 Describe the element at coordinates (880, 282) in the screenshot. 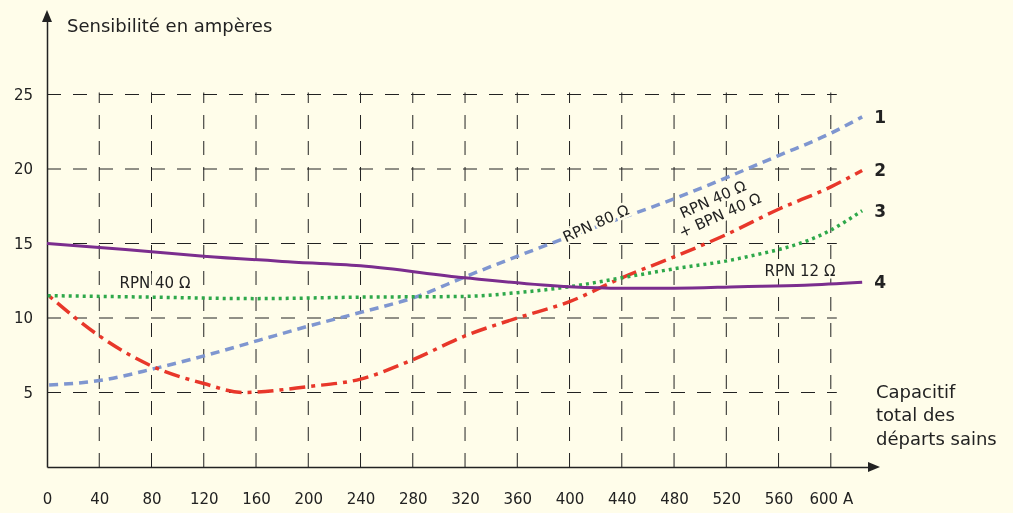

I see `series-label: 4` at that location.